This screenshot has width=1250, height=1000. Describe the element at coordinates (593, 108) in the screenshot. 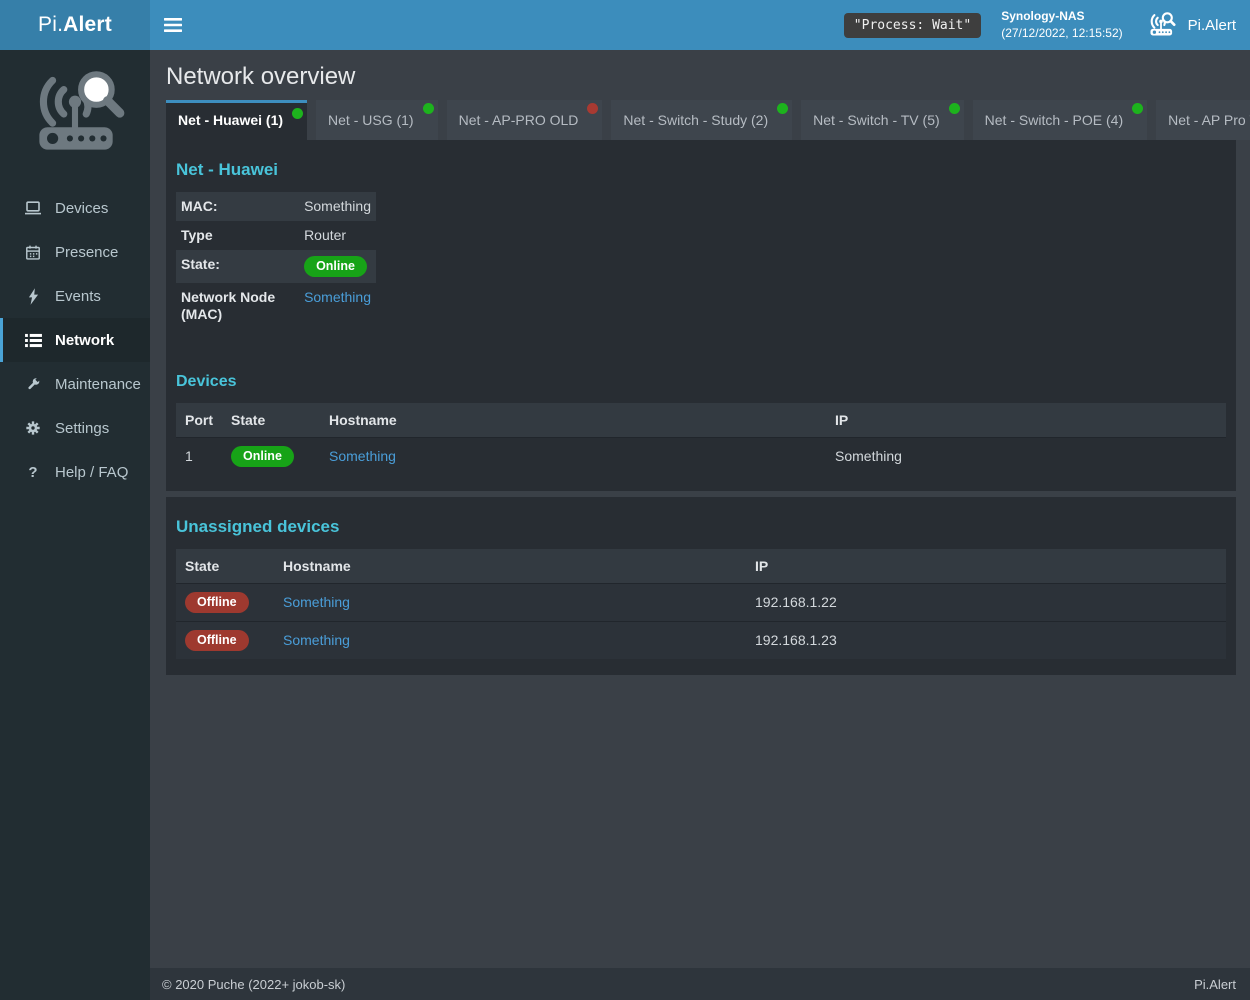

I see `offline-dot-icon` at that location.